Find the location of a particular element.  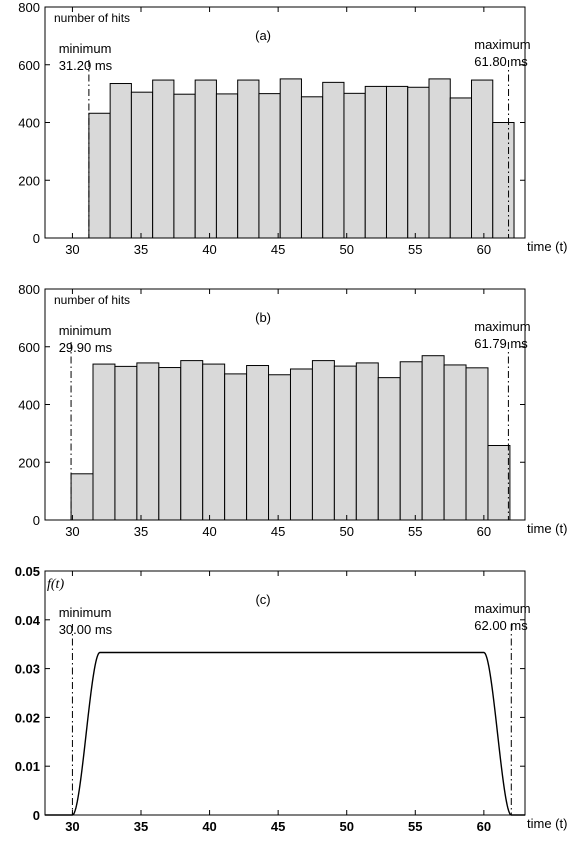

y-axis-label: f(t) is located at coordinates (55, 584).